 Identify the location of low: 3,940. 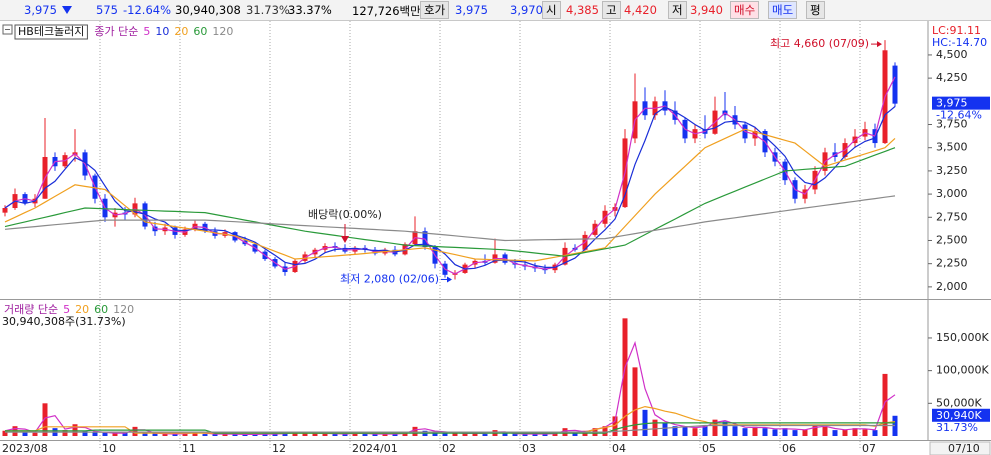
(706, 10).